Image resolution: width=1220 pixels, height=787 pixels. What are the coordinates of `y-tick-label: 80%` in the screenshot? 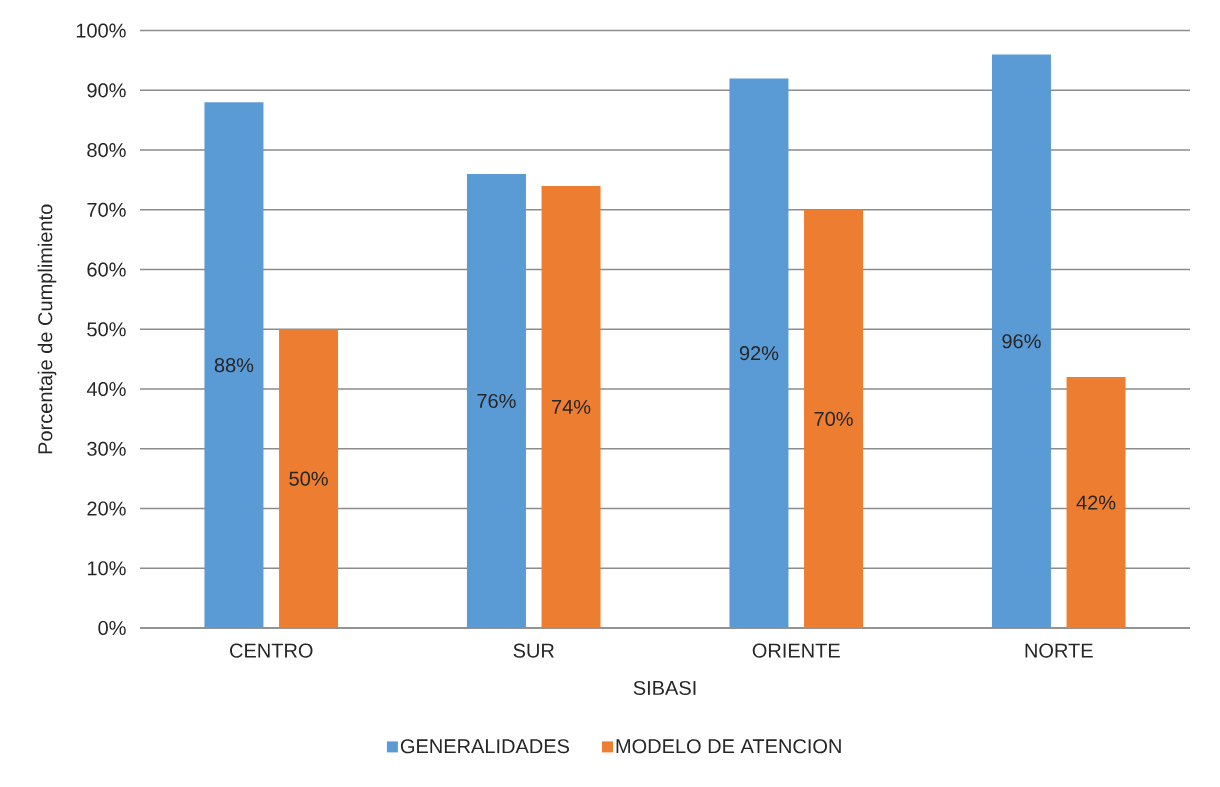 It's located at (106, 150).